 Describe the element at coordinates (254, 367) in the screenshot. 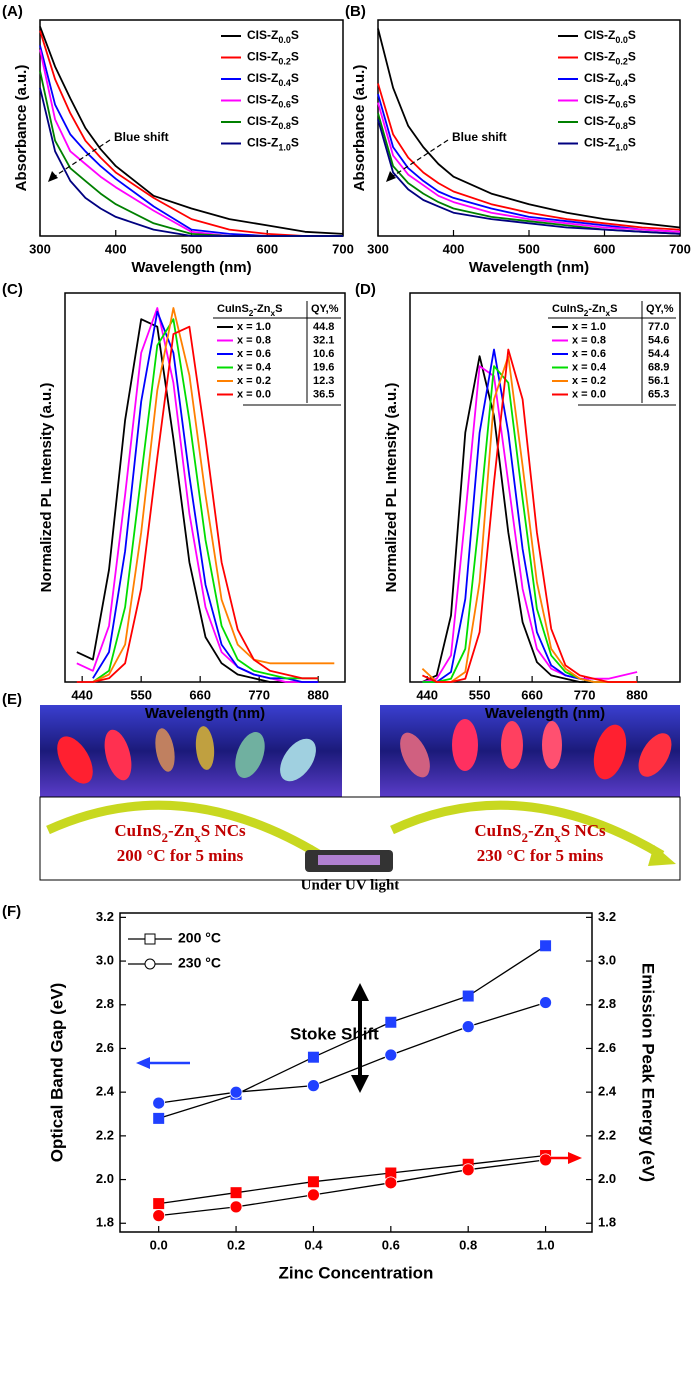

I see `legend-label: x = 0.4` at that location.